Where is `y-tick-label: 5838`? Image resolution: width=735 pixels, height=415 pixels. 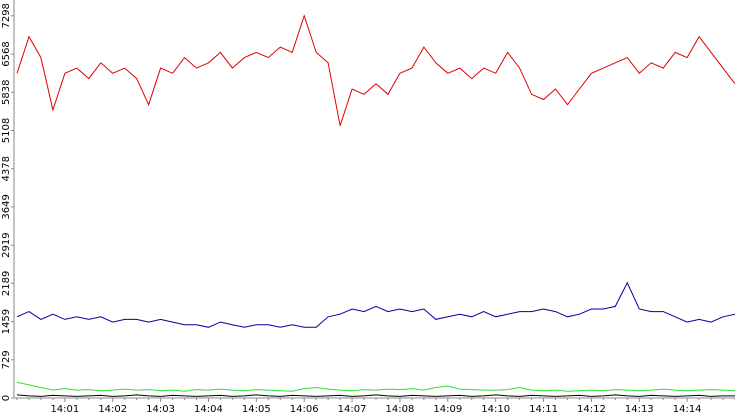 y-tick-label: 5838 is located at coordinates (6, 92).